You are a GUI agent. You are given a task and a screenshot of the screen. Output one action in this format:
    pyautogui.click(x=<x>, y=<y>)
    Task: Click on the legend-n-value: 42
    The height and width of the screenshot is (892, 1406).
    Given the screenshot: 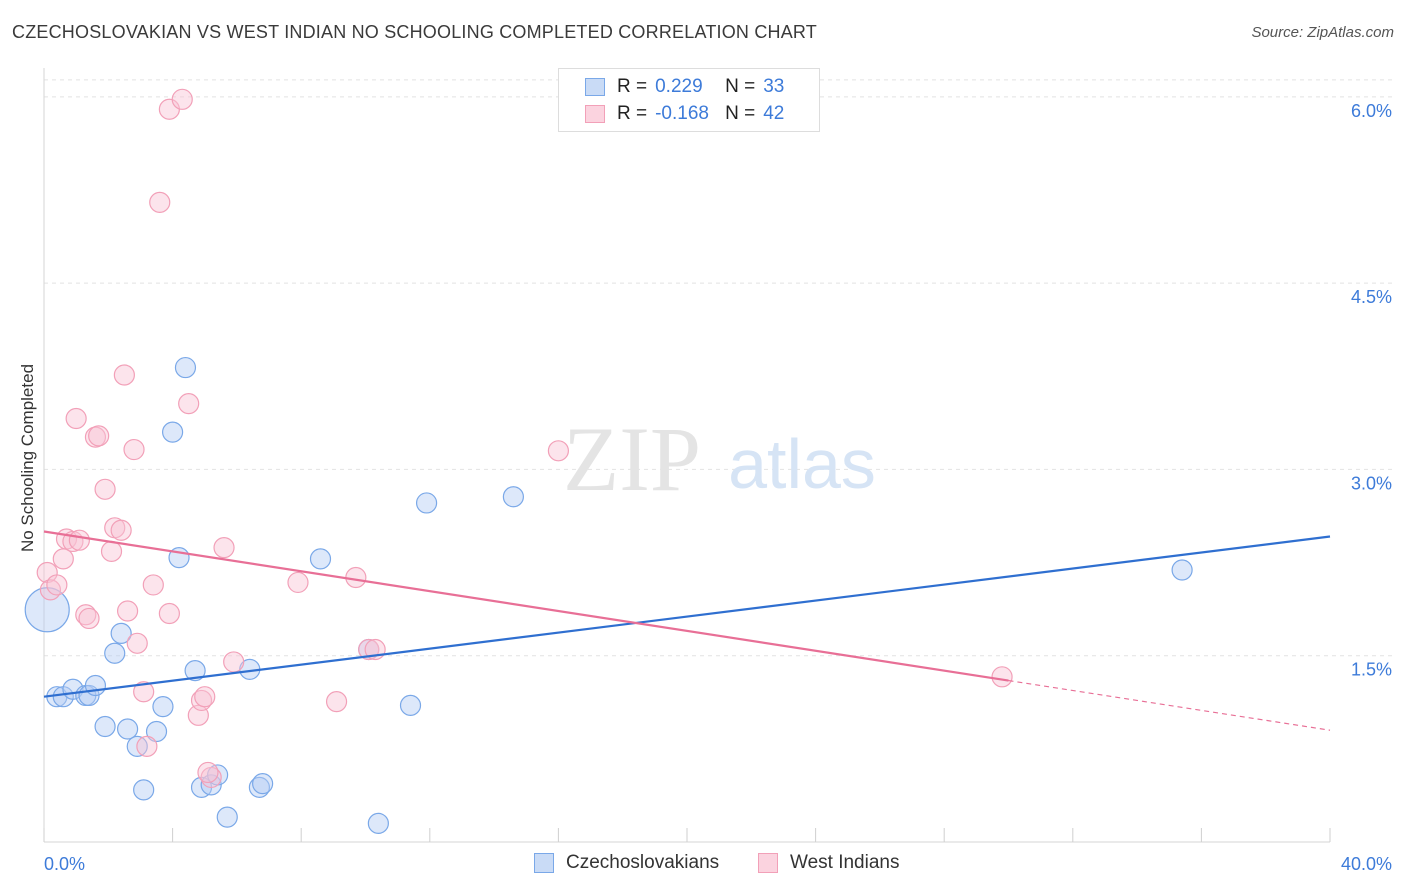 What is the action you would take?
    pyautogui.click(x=774, y=113)
    